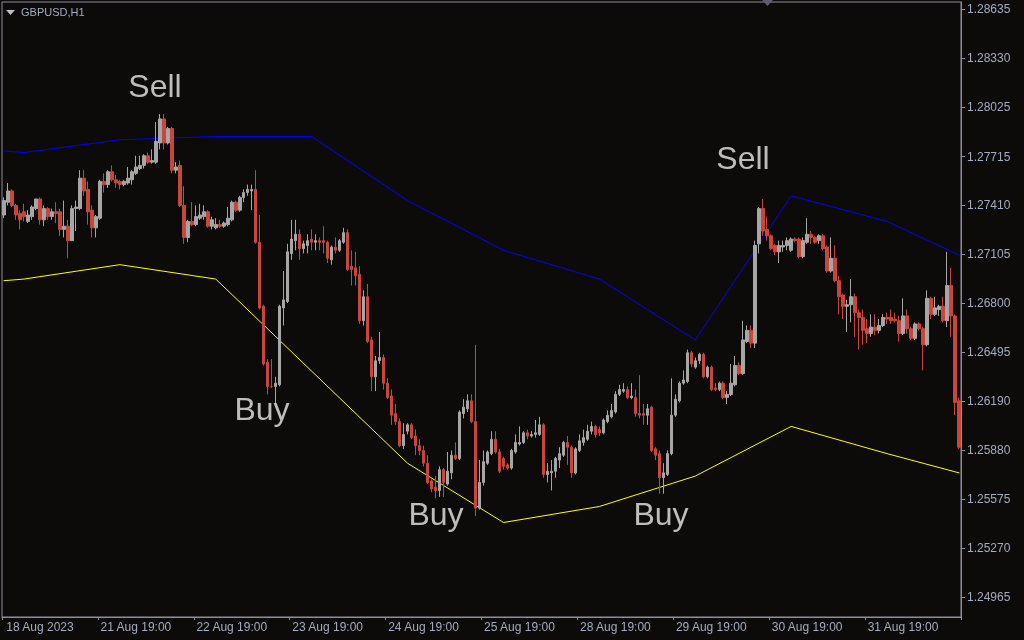 This screenshot has width=1024, height=640. What do you see at coordinates (989, 9) in the screenshot?
I see `y-tick-label: 1.28635` at bounding box center [989, 9].